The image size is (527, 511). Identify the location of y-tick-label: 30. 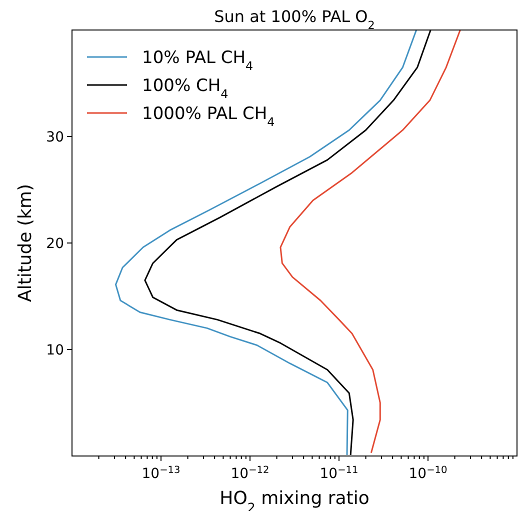
(55, 138).